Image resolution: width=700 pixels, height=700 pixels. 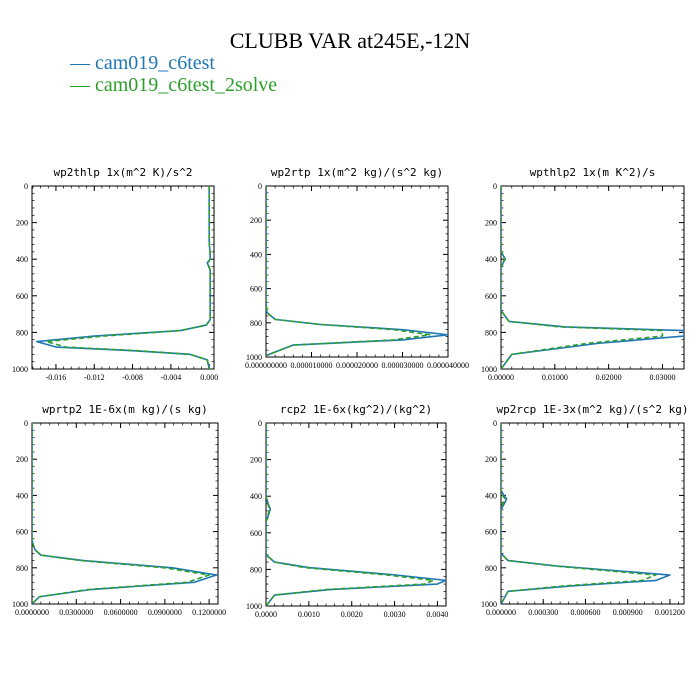 What do you see at coordinates (165, 612) in the screenshot?
I see `x-tick-label: 0.0900000` at bounding box center [165, 612].